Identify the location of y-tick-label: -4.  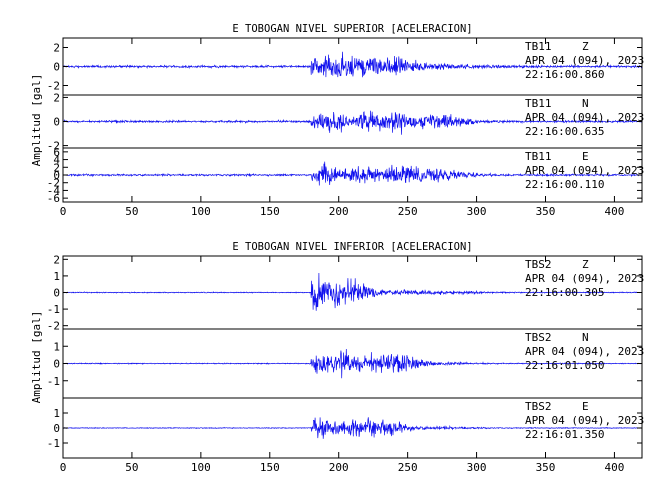
(54, 190).